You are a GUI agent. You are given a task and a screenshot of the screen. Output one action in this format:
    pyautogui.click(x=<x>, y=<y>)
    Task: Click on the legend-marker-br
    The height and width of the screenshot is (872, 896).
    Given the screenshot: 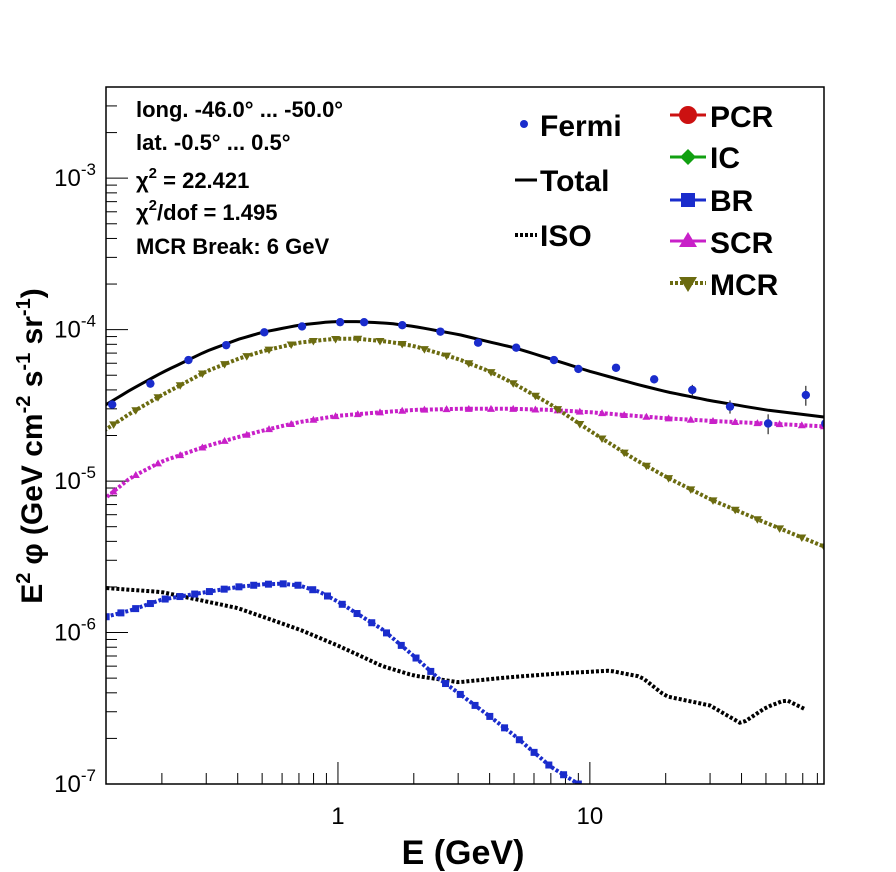 What is the action you would take?
    pyautogui.click(x=688, y=200)
    